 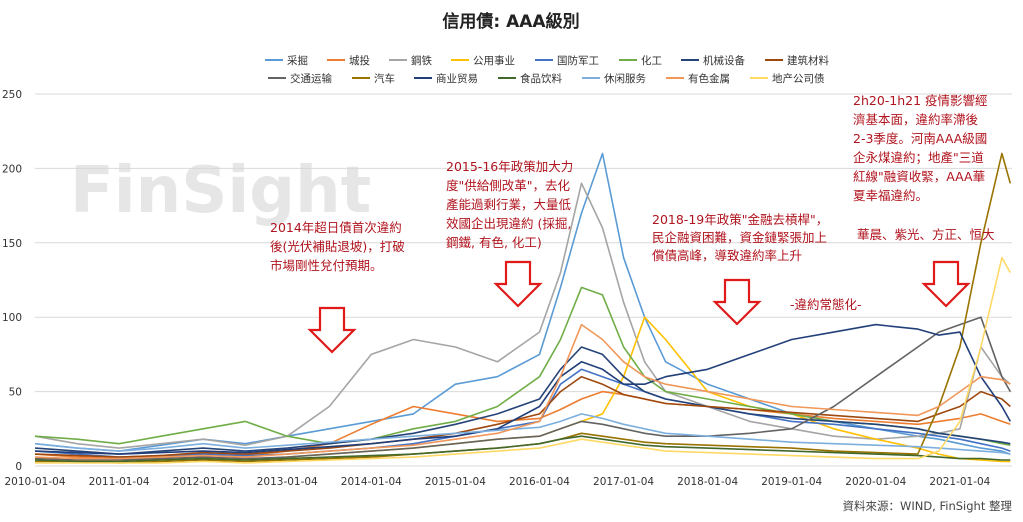 What do you see at coordinates (798, 78) in the screenshot?
I see `legend-label-14: 地产公司债` at bounding box center [798, 78].